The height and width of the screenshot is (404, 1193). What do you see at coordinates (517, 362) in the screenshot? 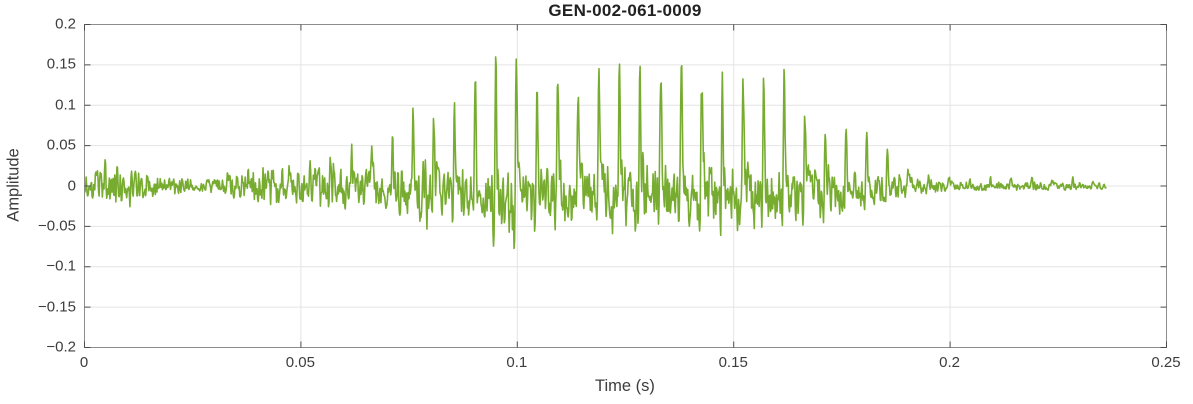
I see `x-tick-label: 0.1` at bounding box center [517, 362].